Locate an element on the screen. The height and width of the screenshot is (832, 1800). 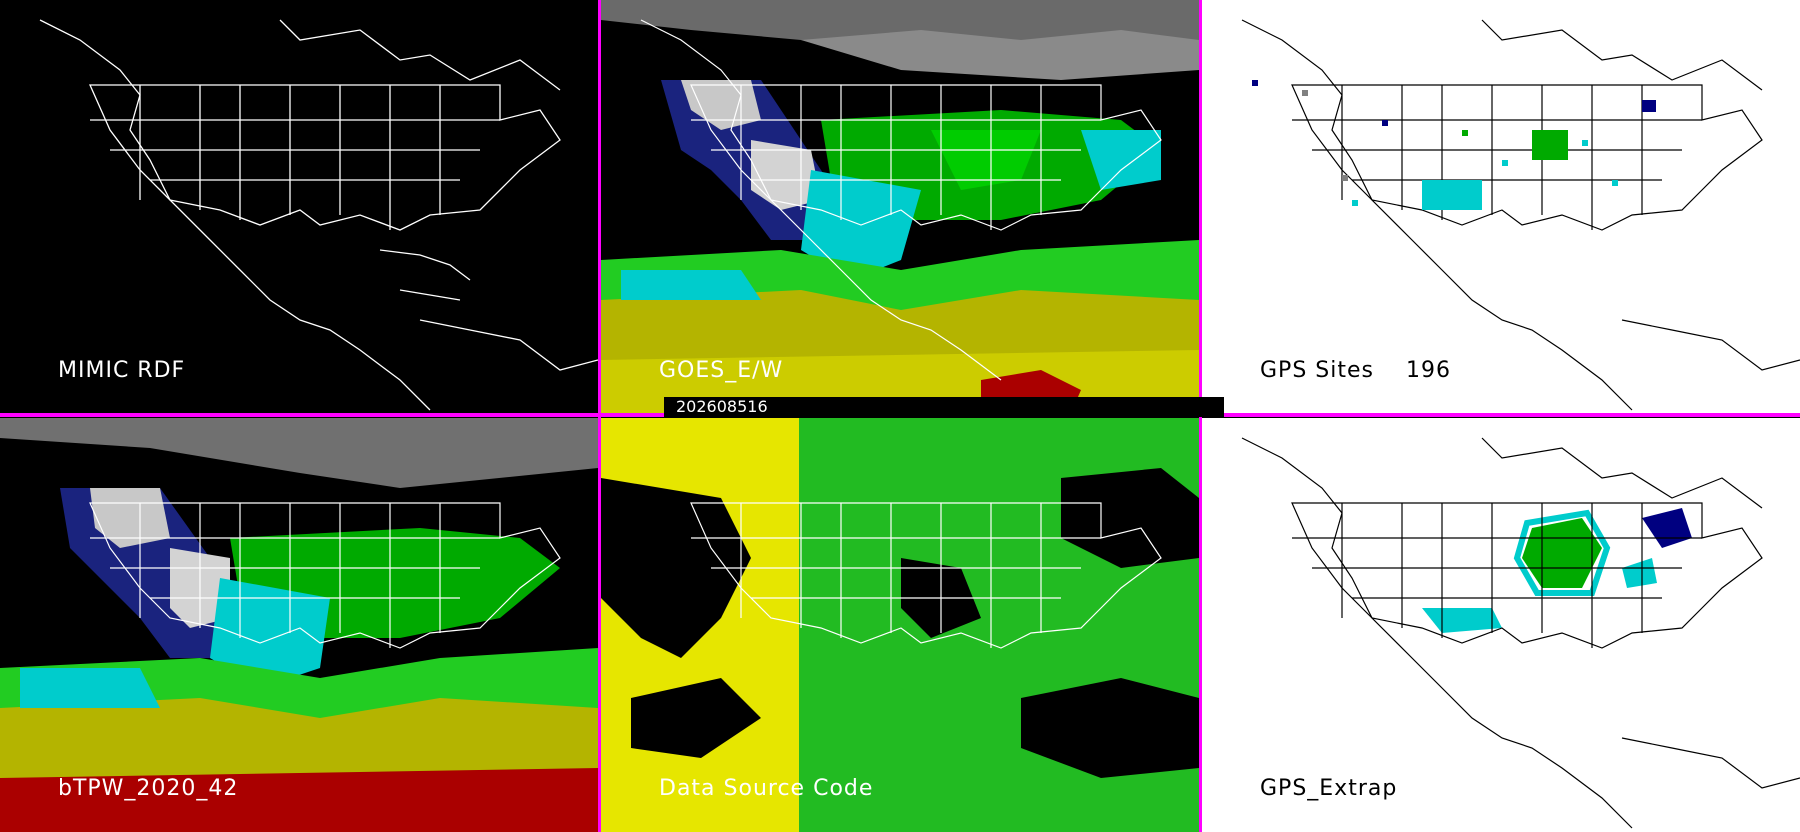
goes-ew-label: GOES_E/W is located at coordinates (721, 370).